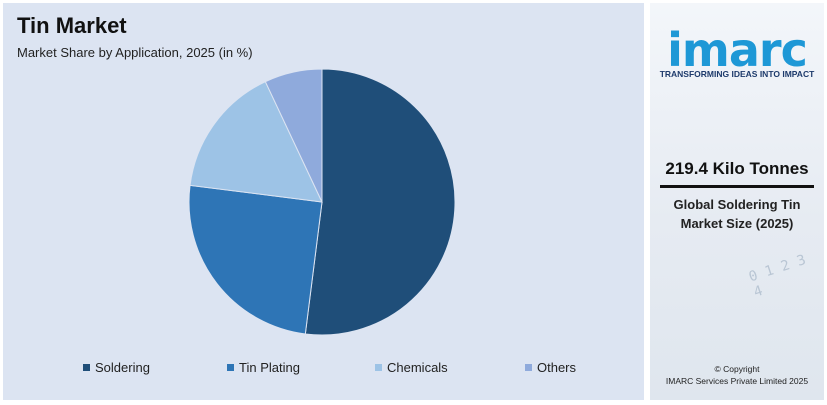  What do you see at coordinates (737, 50) in the screenshot?
I see `imarc-logo: imarc` at bounding box center [737, 50].